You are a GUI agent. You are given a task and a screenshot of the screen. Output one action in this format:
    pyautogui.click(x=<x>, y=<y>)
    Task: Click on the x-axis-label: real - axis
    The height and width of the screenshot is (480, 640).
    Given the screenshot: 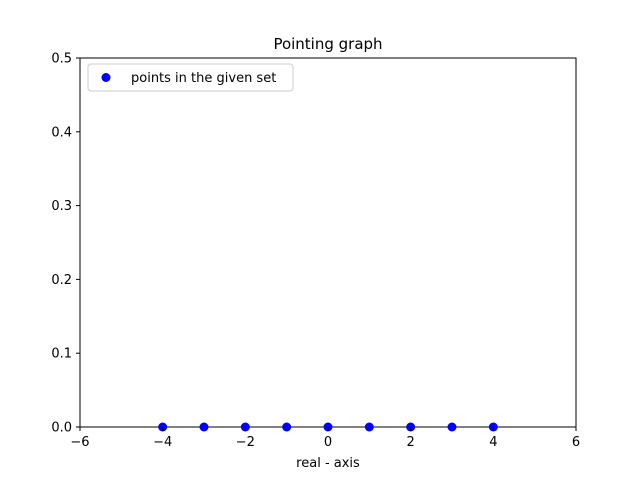 What is the action you would take?
    pyautogui.click(x=328, y=463)
    